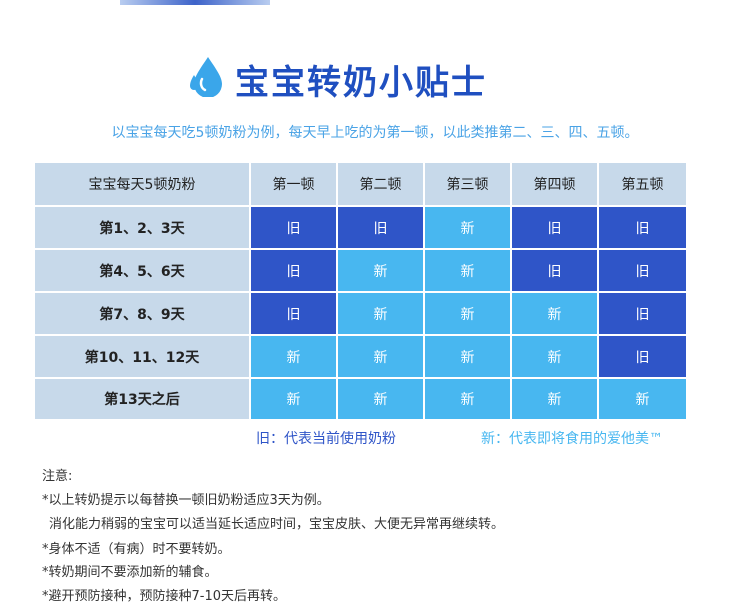  Describe the element at coordinates (130, 572) in the screenshot. I see `note: *转奶期间不要添加新的辅食。` at that location.